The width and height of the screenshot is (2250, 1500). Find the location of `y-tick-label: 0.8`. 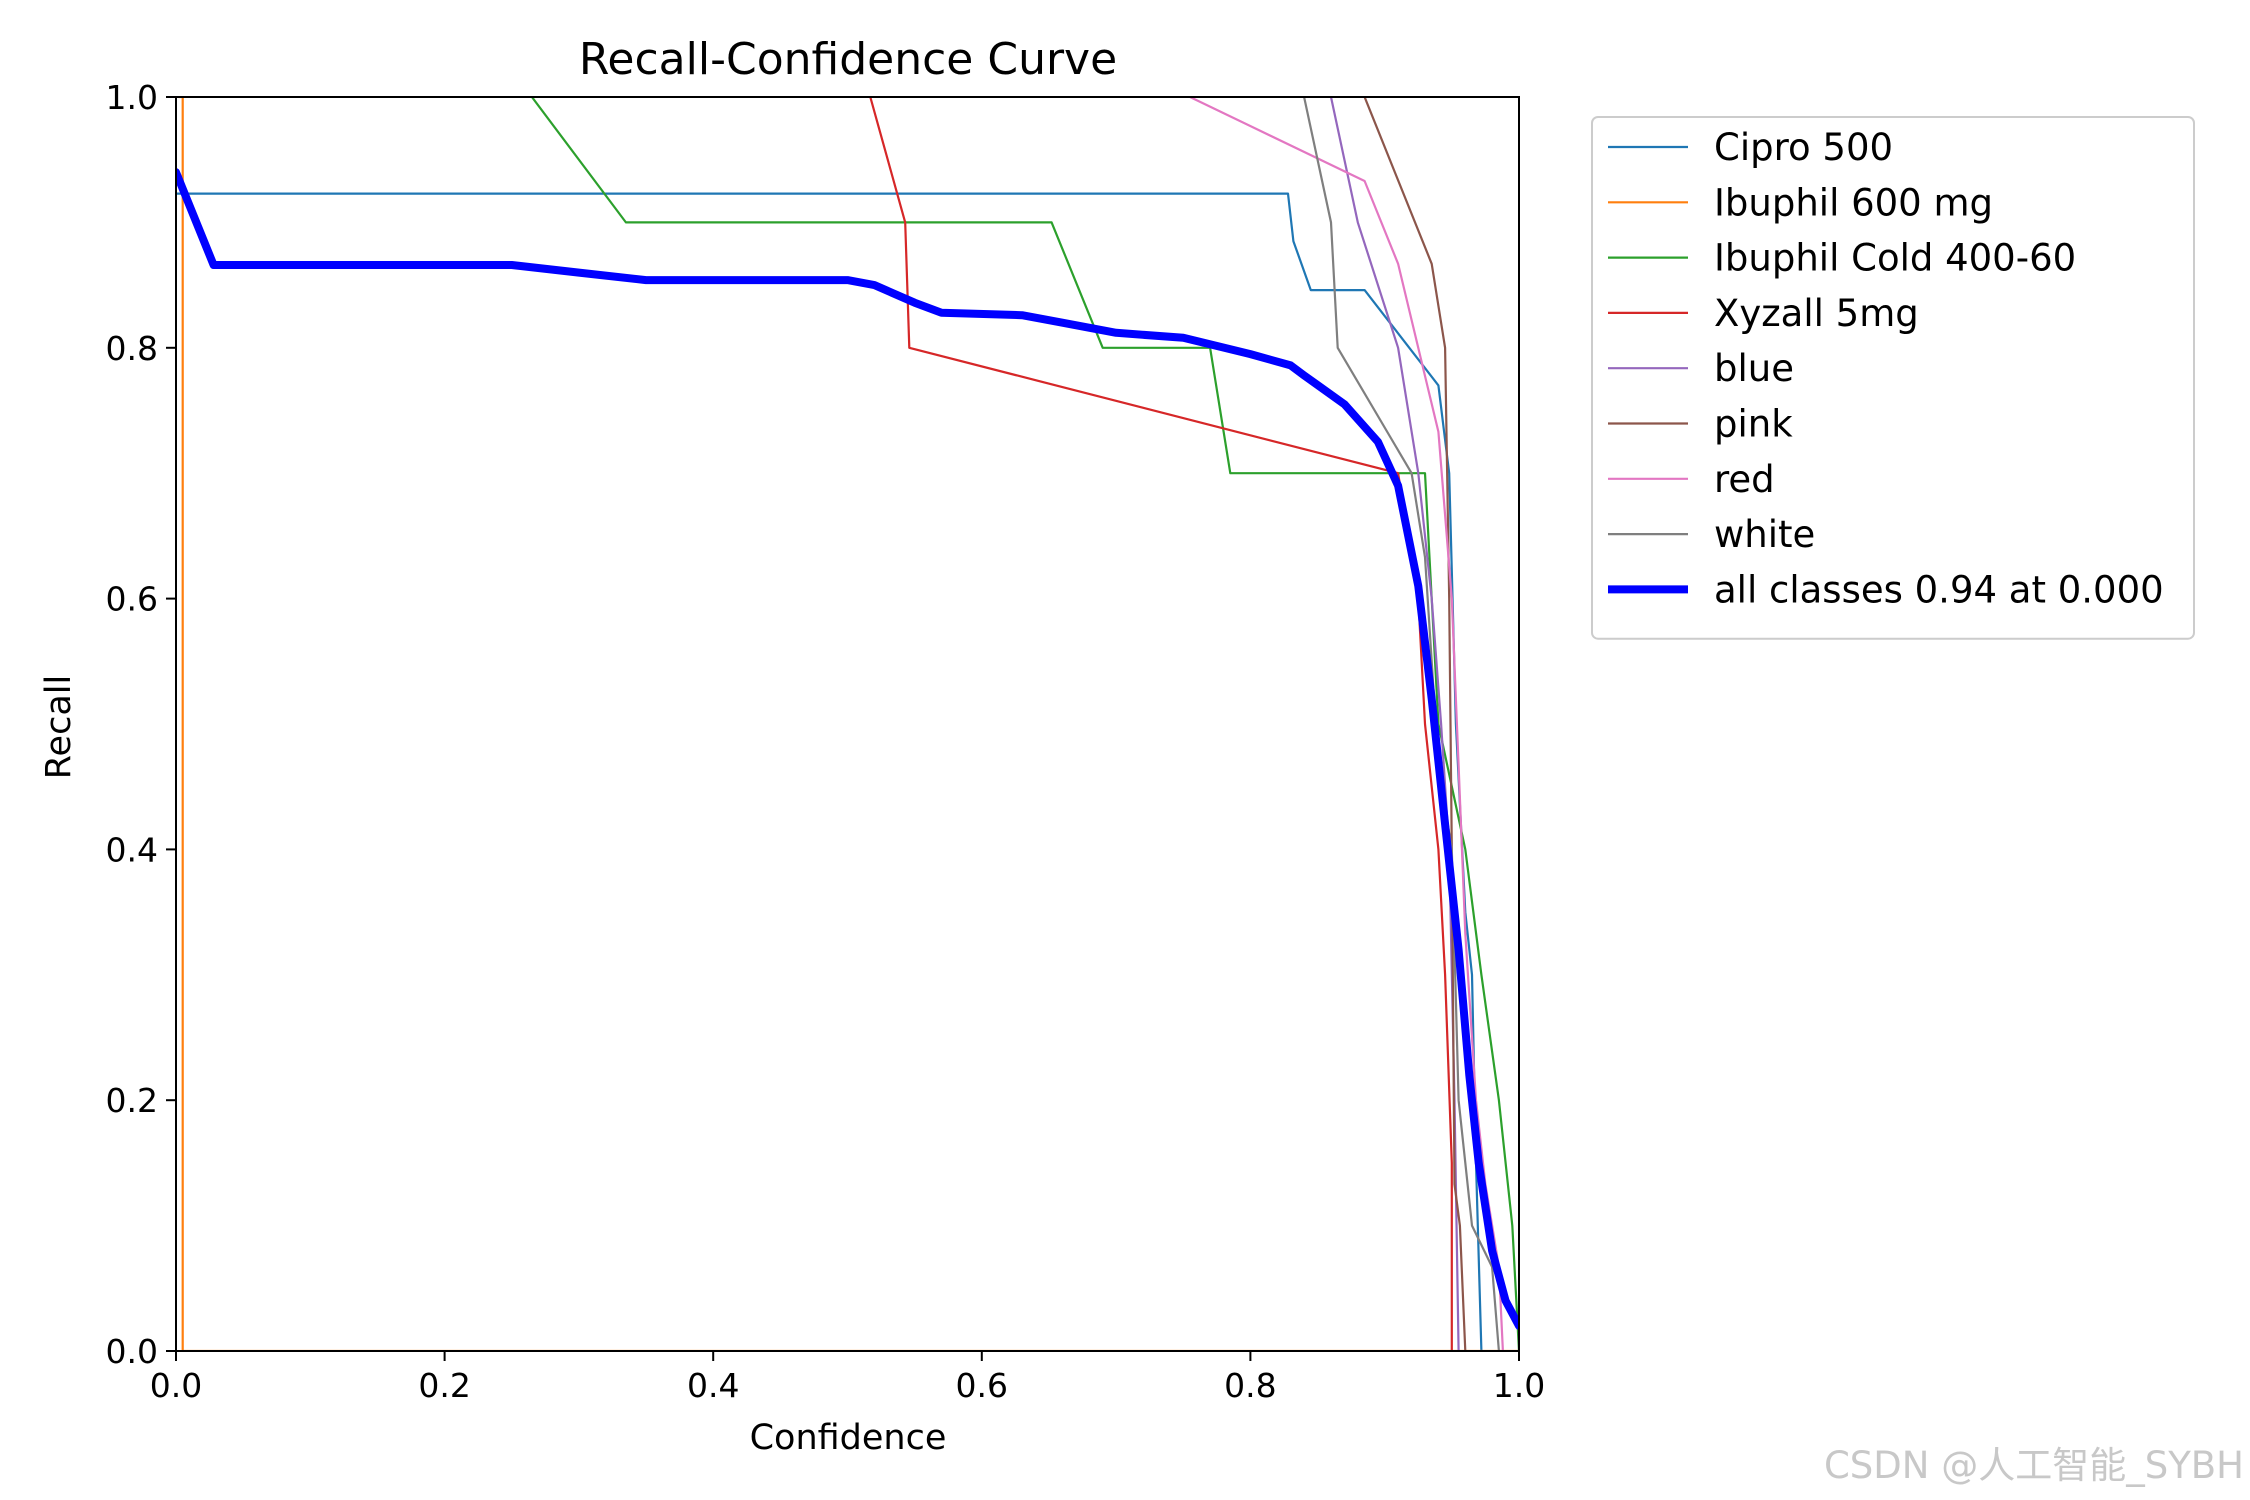

y-tick-label: 0.8 is located at coordinates (132, 348).